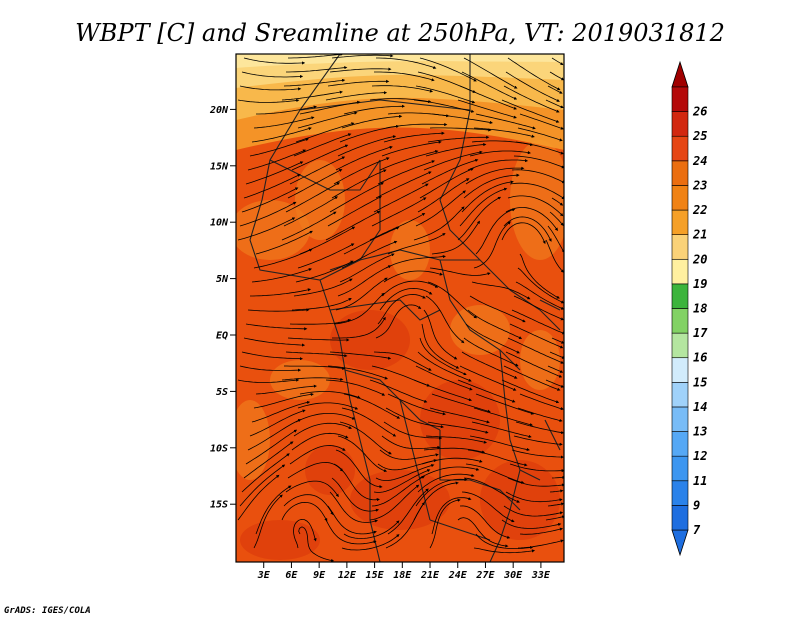 This screenshot has height=618, width=800. I want to click on field-patch, so click(253, 440).